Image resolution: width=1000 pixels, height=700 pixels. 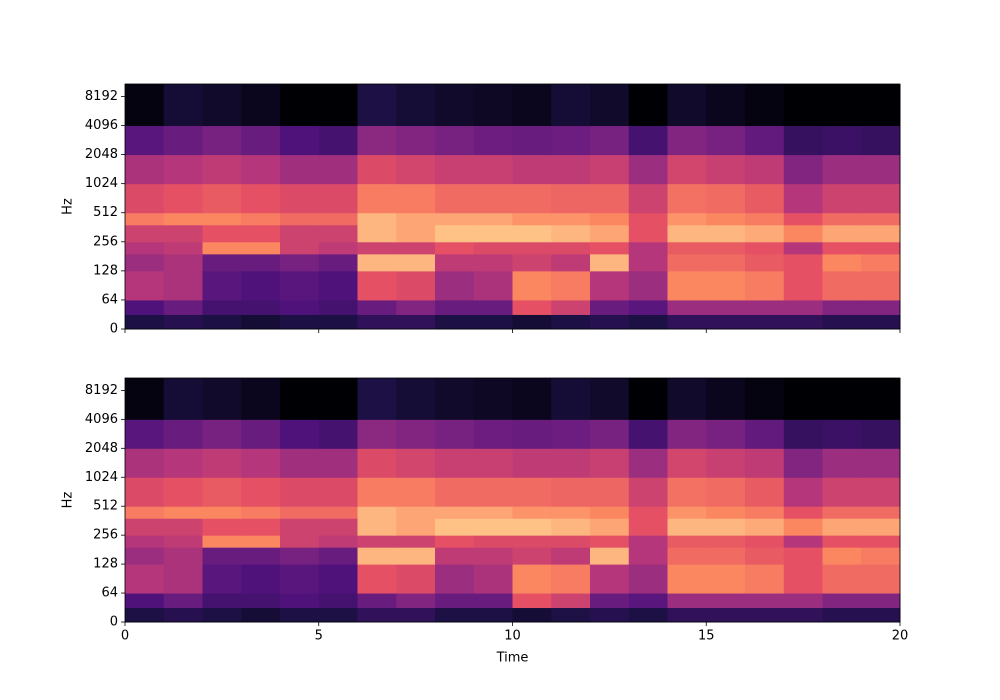 What do you see at coordinates (105, 506) in the screenshot?
I see `y-tick-label: 512` at bounding box center [105, 506].